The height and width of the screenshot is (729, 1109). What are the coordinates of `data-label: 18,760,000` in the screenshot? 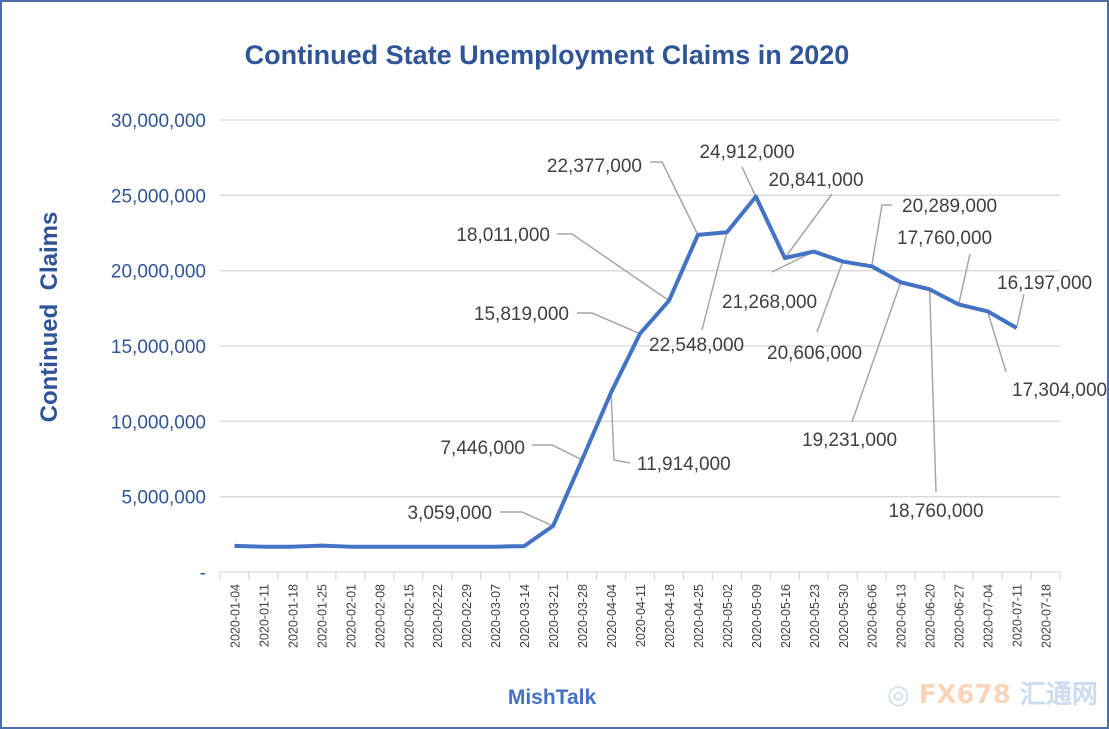 It's located at (935, 511).